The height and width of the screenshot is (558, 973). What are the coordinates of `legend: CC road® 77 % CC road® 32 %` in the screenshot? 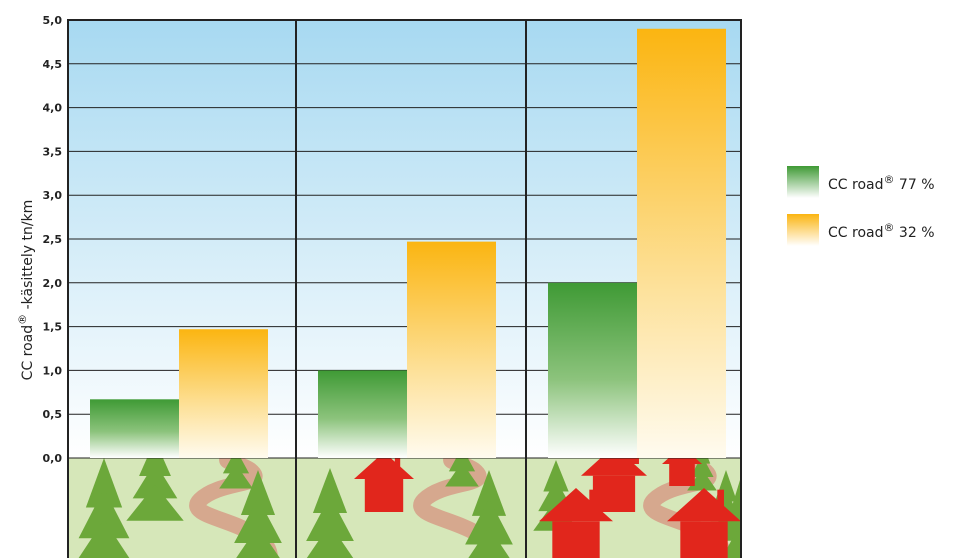 It's located at (861, 206).